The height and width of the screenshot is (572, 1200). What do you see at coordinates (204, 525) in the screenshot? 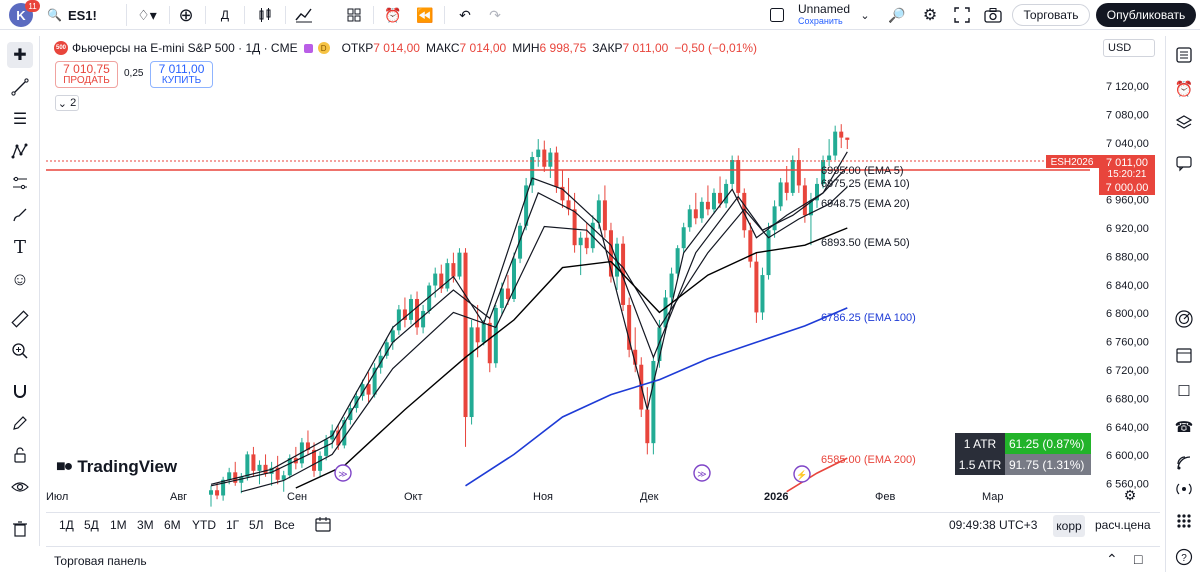
I see `timeframe-ytd: YTD` at bounding box center [204, 525].